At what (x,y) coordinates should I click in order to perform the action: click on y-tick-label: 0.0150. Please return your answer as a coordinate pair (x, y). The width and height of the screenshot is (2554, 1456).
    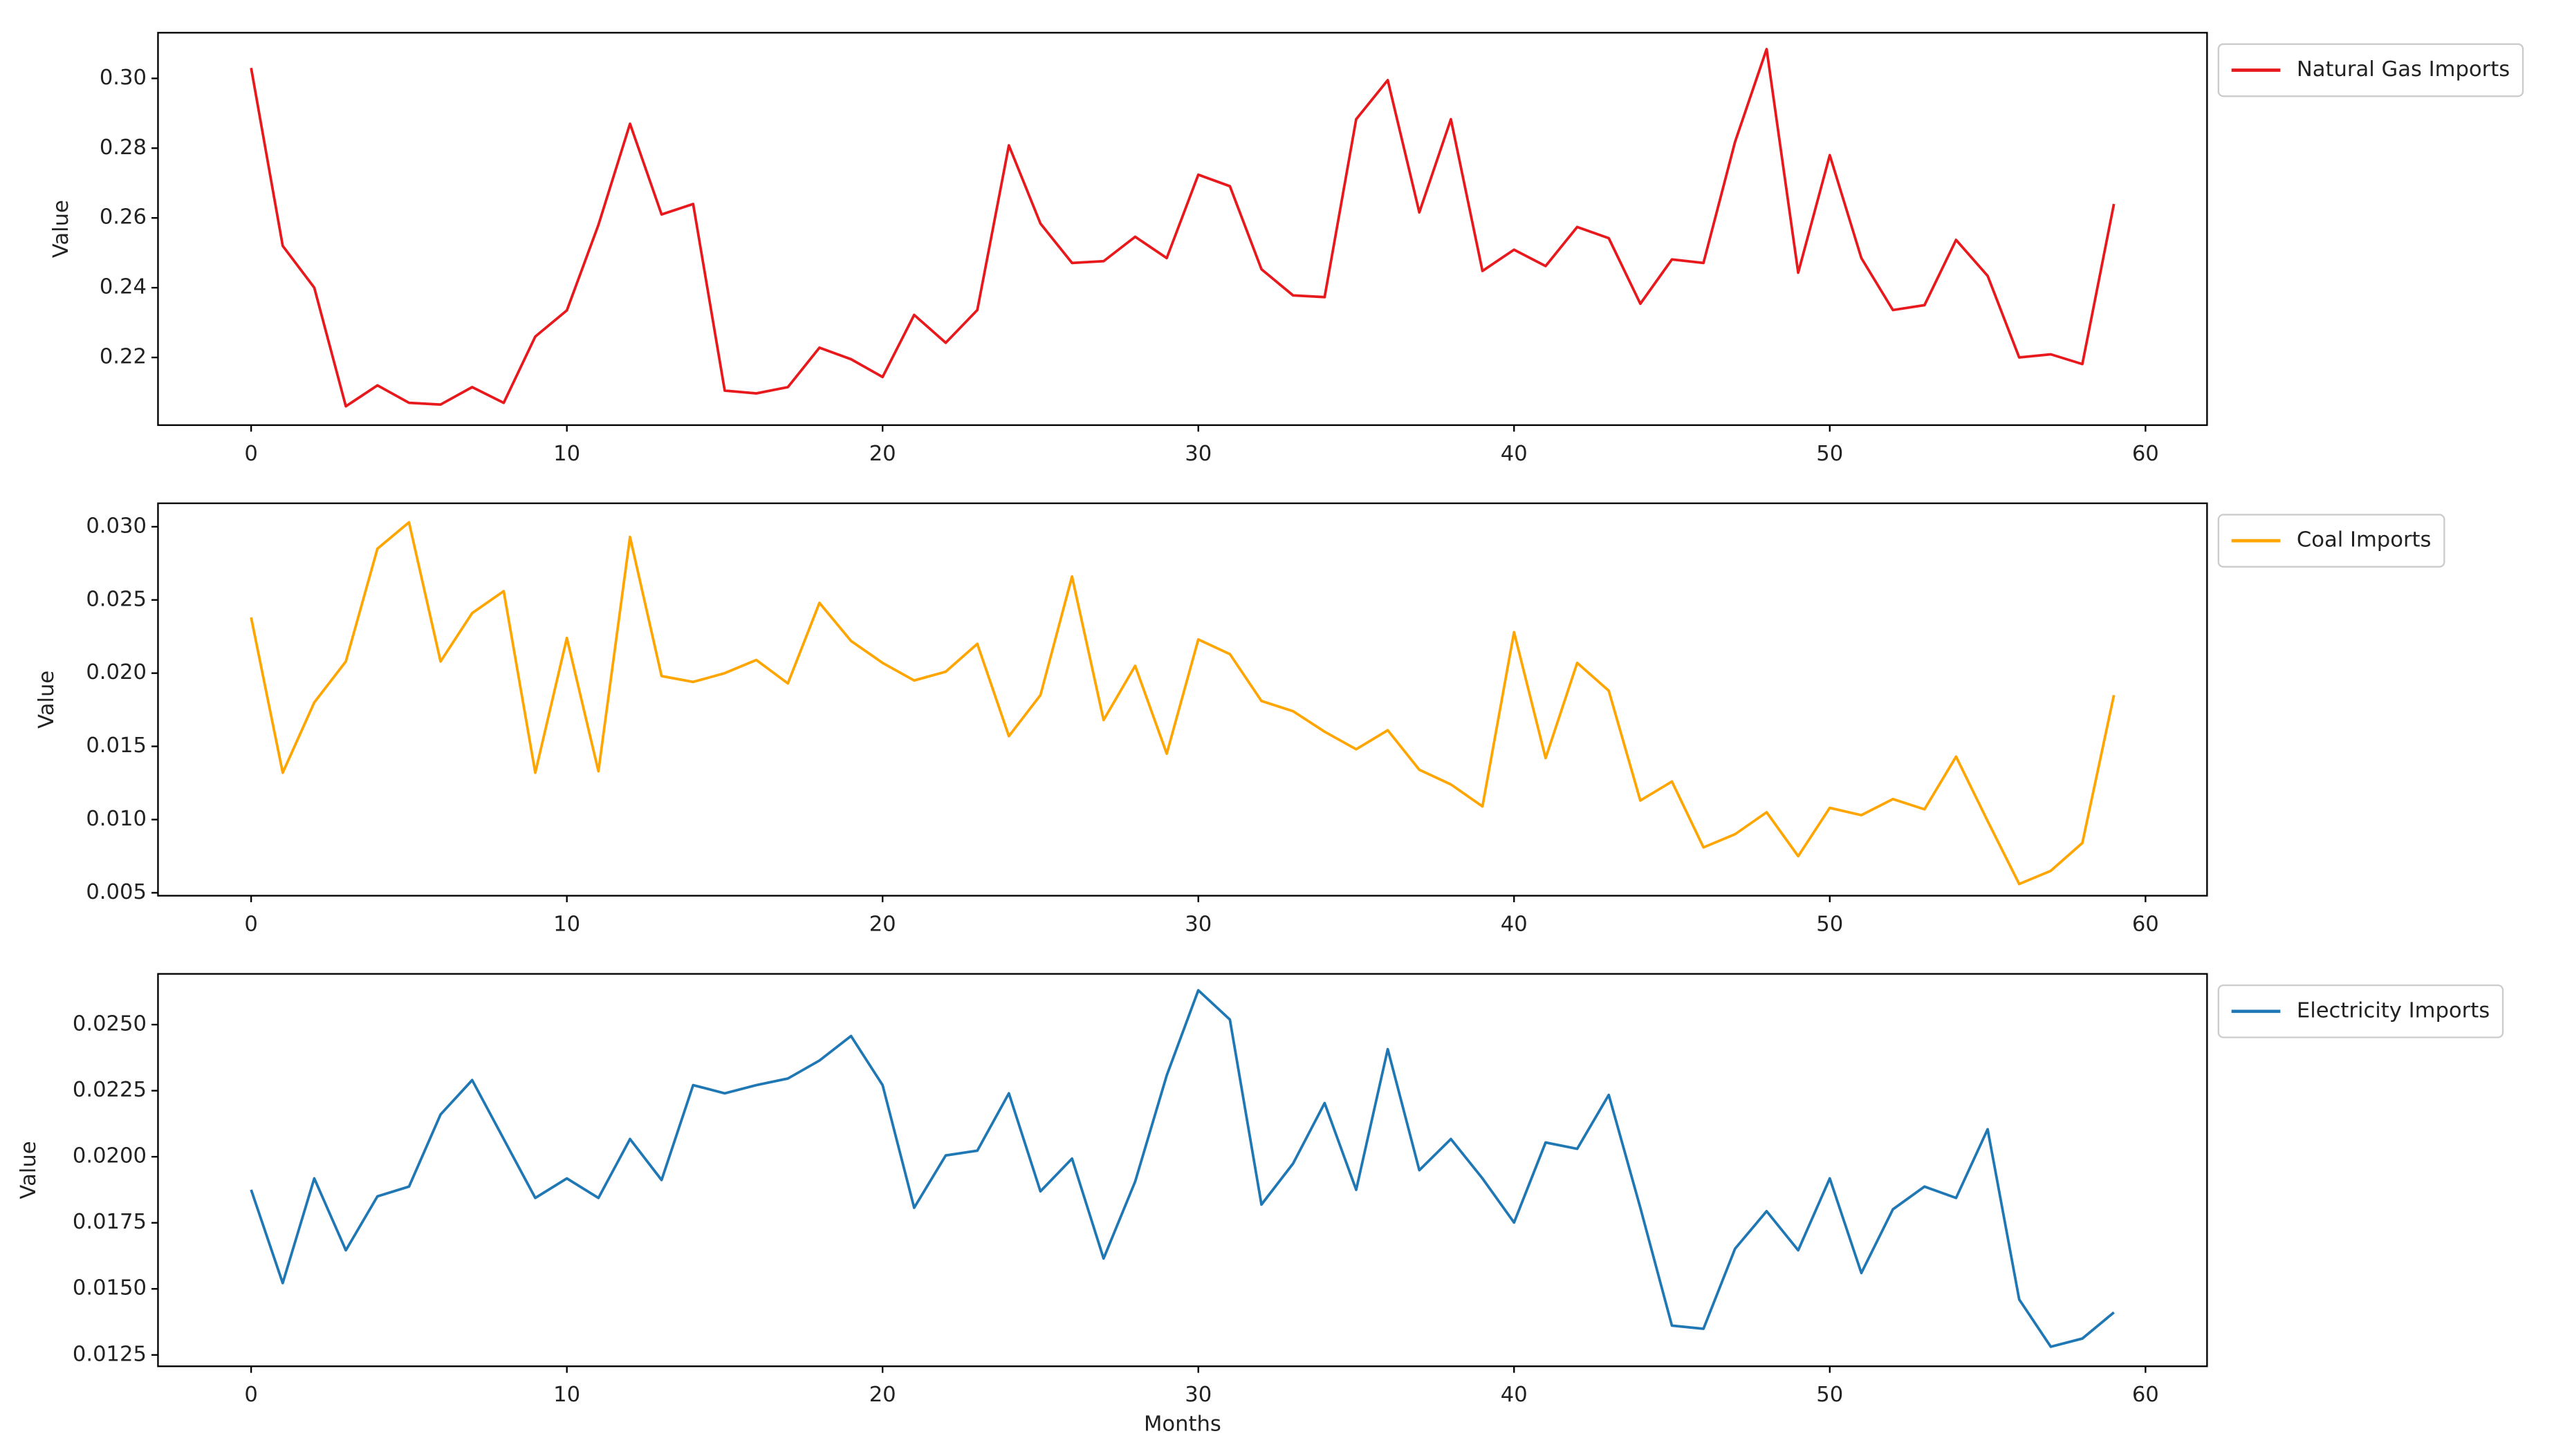
    Looking at the image, I should click on (110, 1288).